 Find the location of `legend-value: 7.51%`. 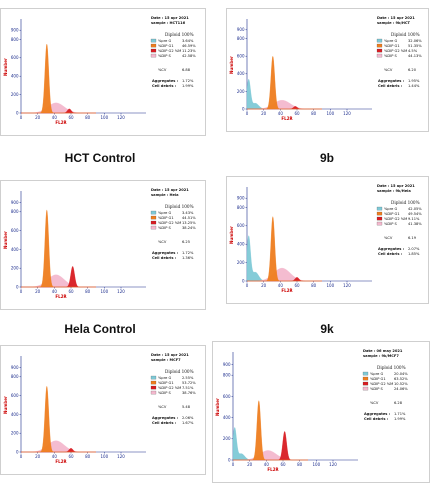

legend-value: 7.51% is located at coordinates (188, 388).